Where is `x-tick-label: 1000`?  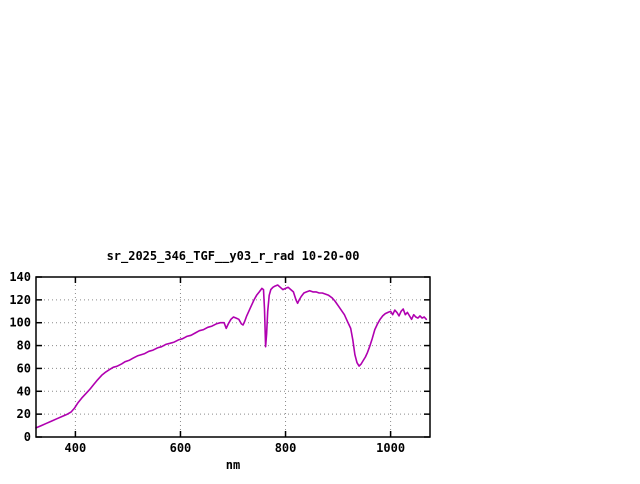 x-tick-label: 1000 is located at coordinates (390, 448).